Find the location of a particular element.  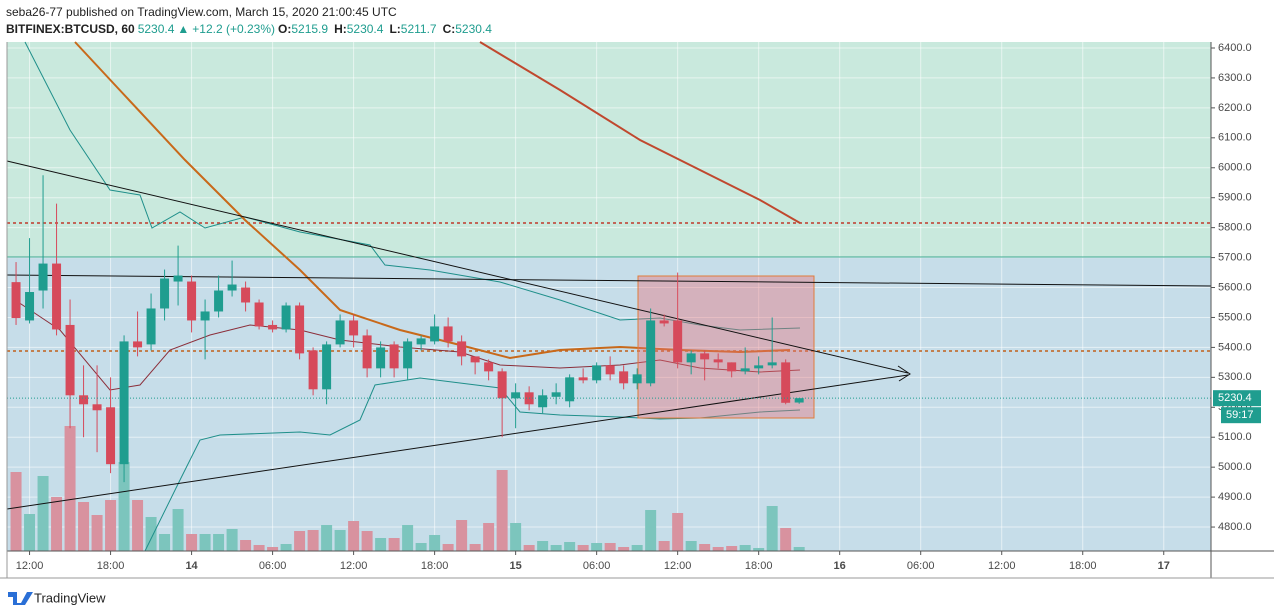

ohlc-o: O:5215.9 is located at coordinates (304, 29).